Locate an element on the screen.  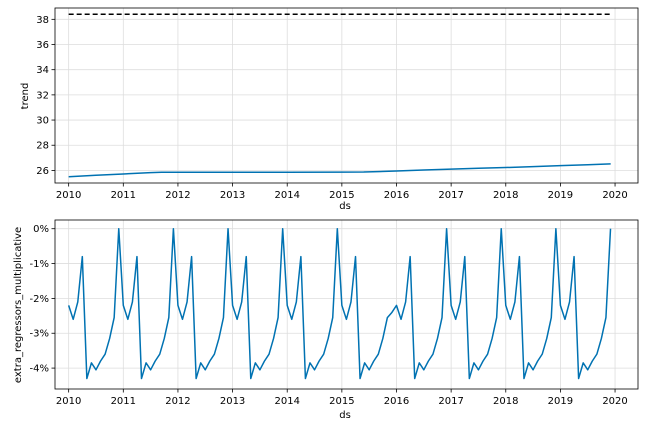
trend-x-tick-label: 2018 is located at coordinates (505, 195).